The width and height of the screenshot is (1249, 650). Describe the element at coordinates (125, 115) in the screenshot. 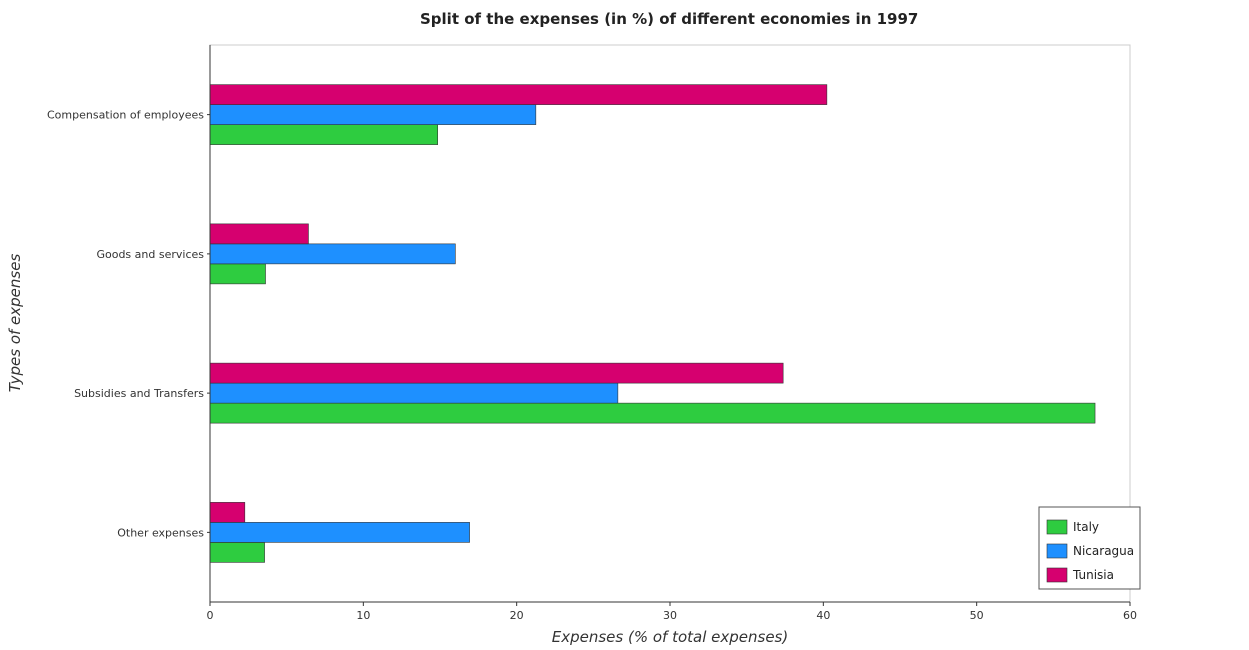

I see `y-tick-label: Compensation of employees` at that location.